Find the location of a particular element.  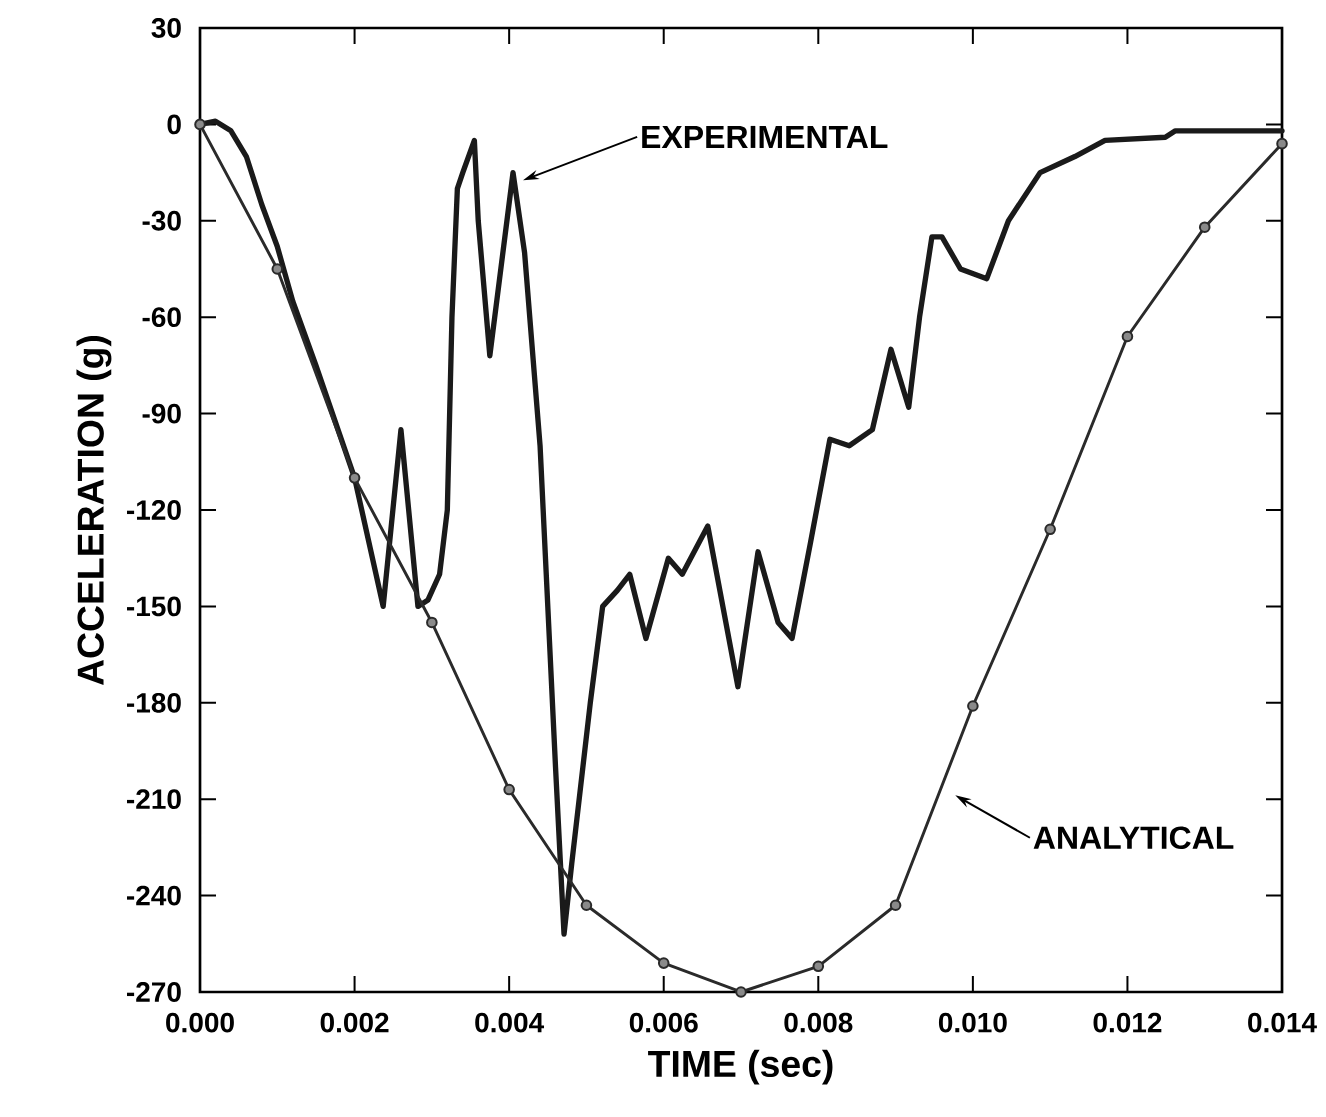

x-tick-label: 0.014 is located at coordinates (1282, 1022).